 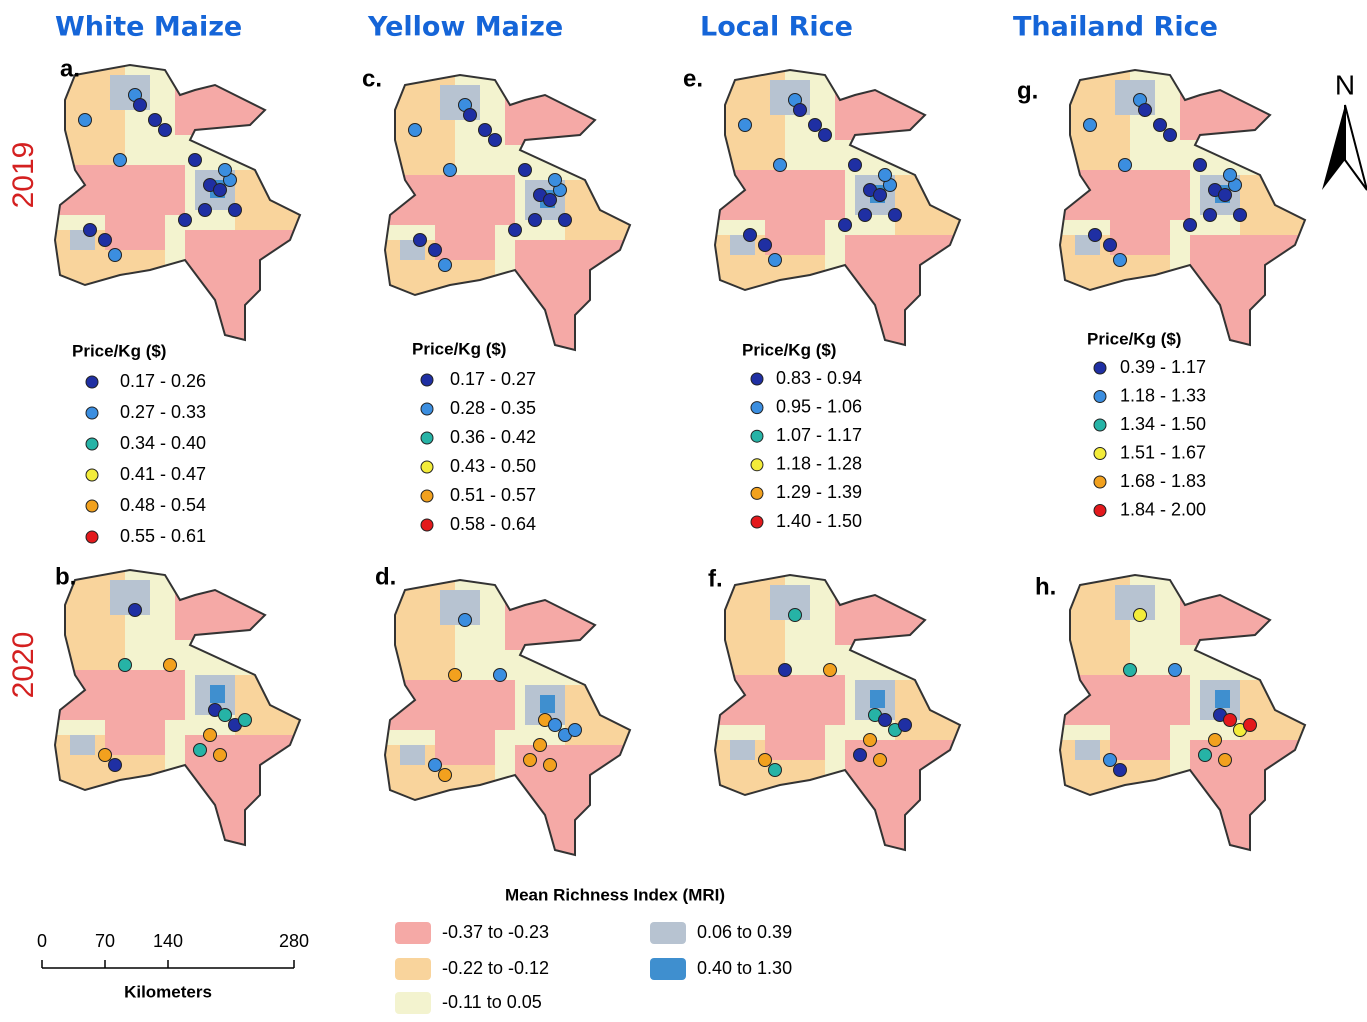 What do you see at coordinates (163, 381) in the screenshot?
I see `legend-item: 0.17 - 0.26` at bounding box center [163, 381].